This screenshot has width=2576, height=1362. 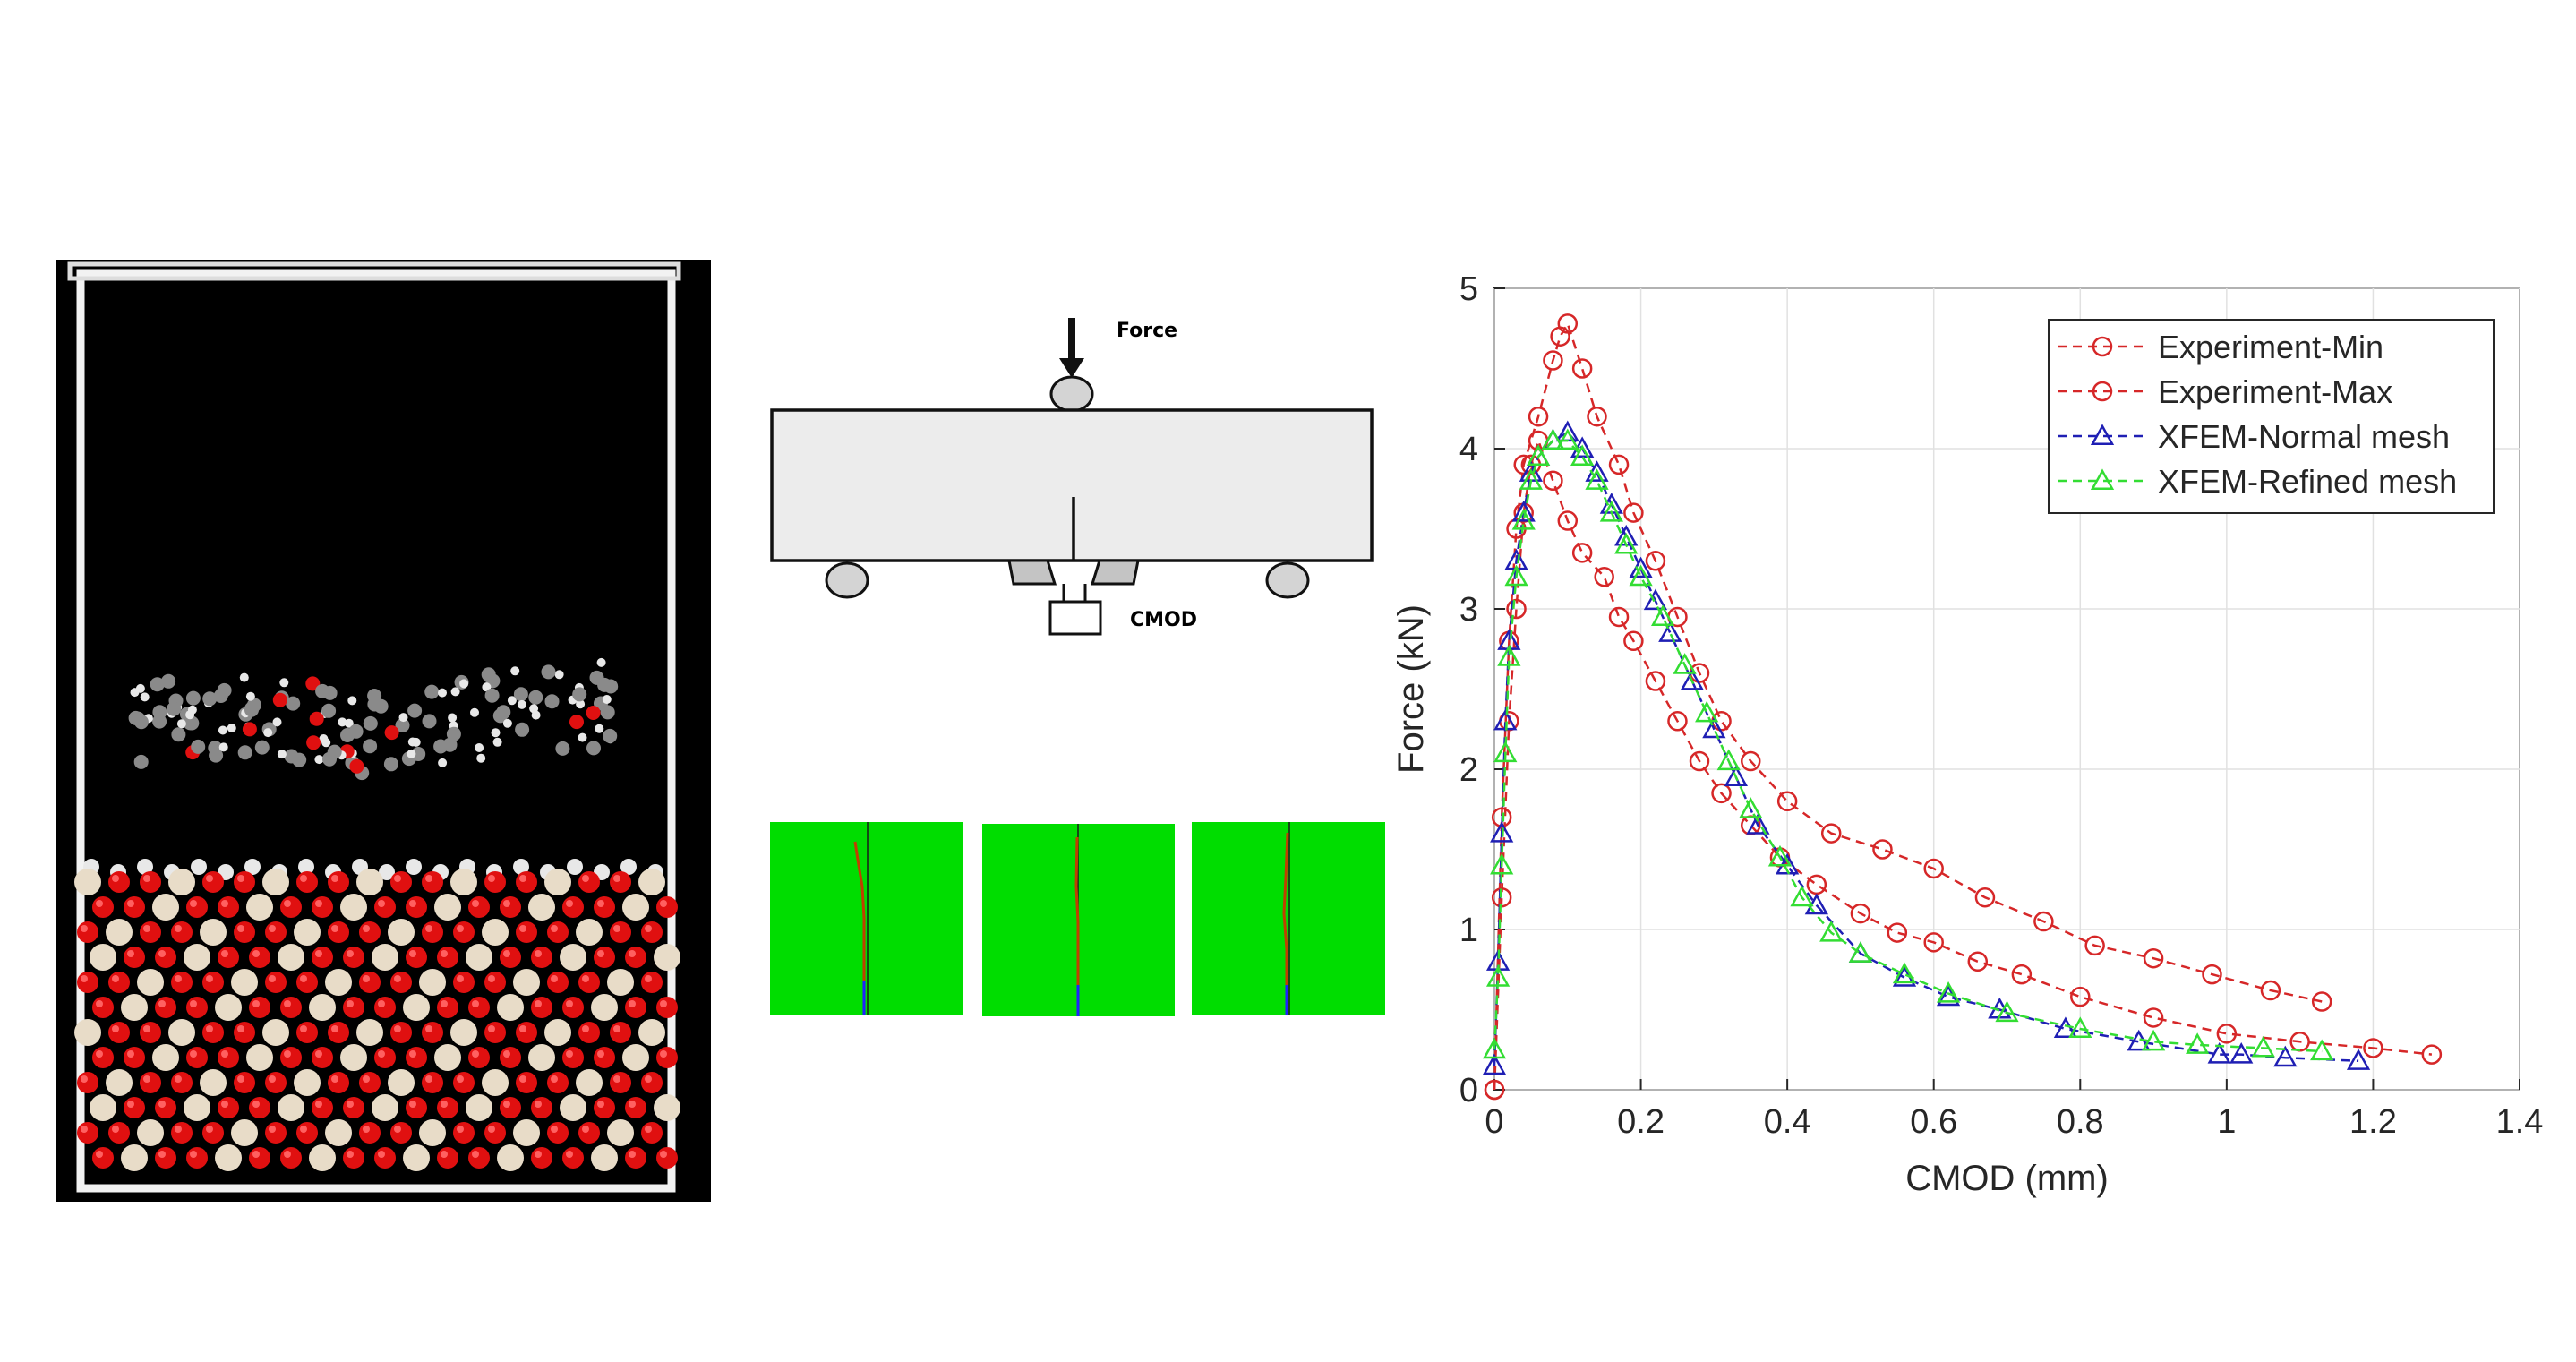 I want to click on crack-panel-1-crack, so click(x=859, y=928).